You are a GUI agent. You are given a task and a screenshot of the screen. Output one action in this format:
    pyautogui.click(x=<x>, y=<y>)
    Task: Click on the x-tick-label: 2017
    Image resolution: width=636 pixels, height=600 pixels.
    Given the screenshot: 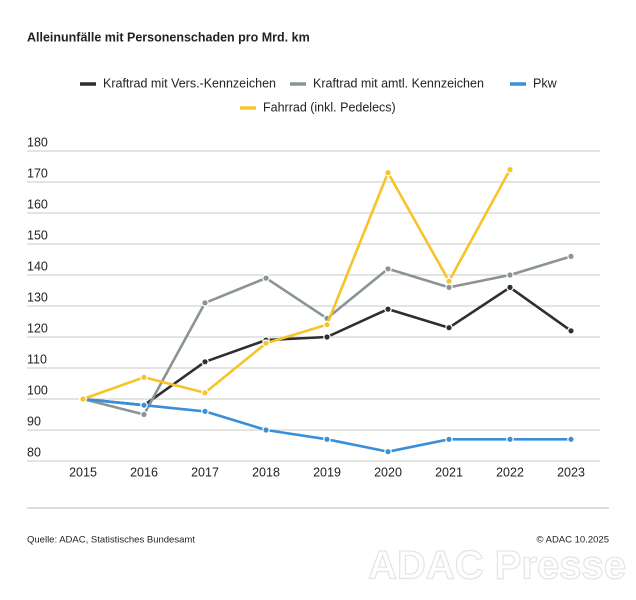 What is the action you would take?
    pyautogui.click(x=205, y=472)
    